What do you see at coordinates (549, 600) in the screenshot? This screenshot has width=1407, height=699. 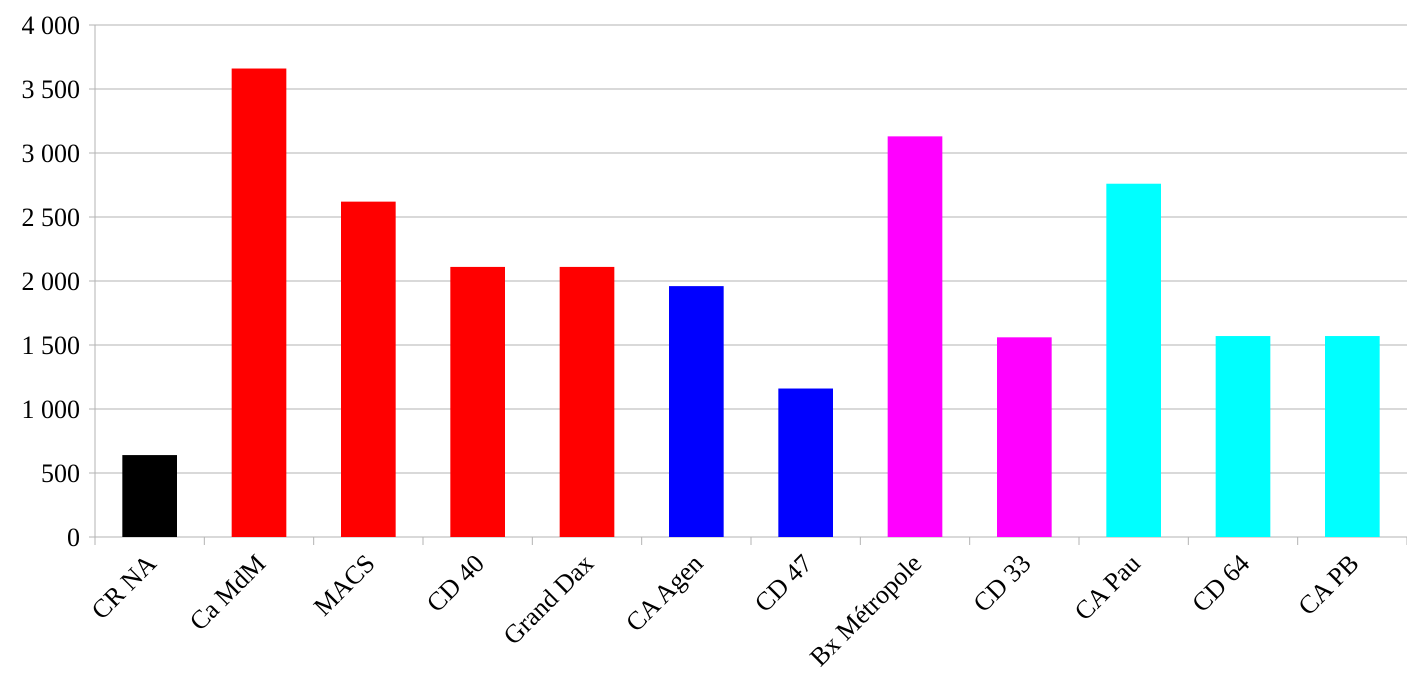 I see `x-category-label: Grand Dax` at bounding box center [549, 600].